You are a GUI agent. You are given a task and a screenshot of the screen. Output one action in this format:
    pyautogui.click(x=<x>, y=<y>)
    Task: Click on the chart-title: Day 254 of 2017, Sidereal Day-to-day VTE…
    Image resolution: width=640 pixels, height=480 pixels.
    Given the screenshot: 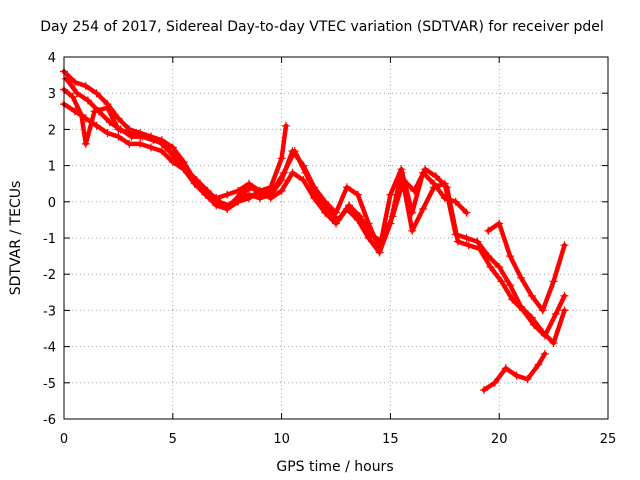 What is the action you would take?
    pyautogui.click(x=322, y=27)
    